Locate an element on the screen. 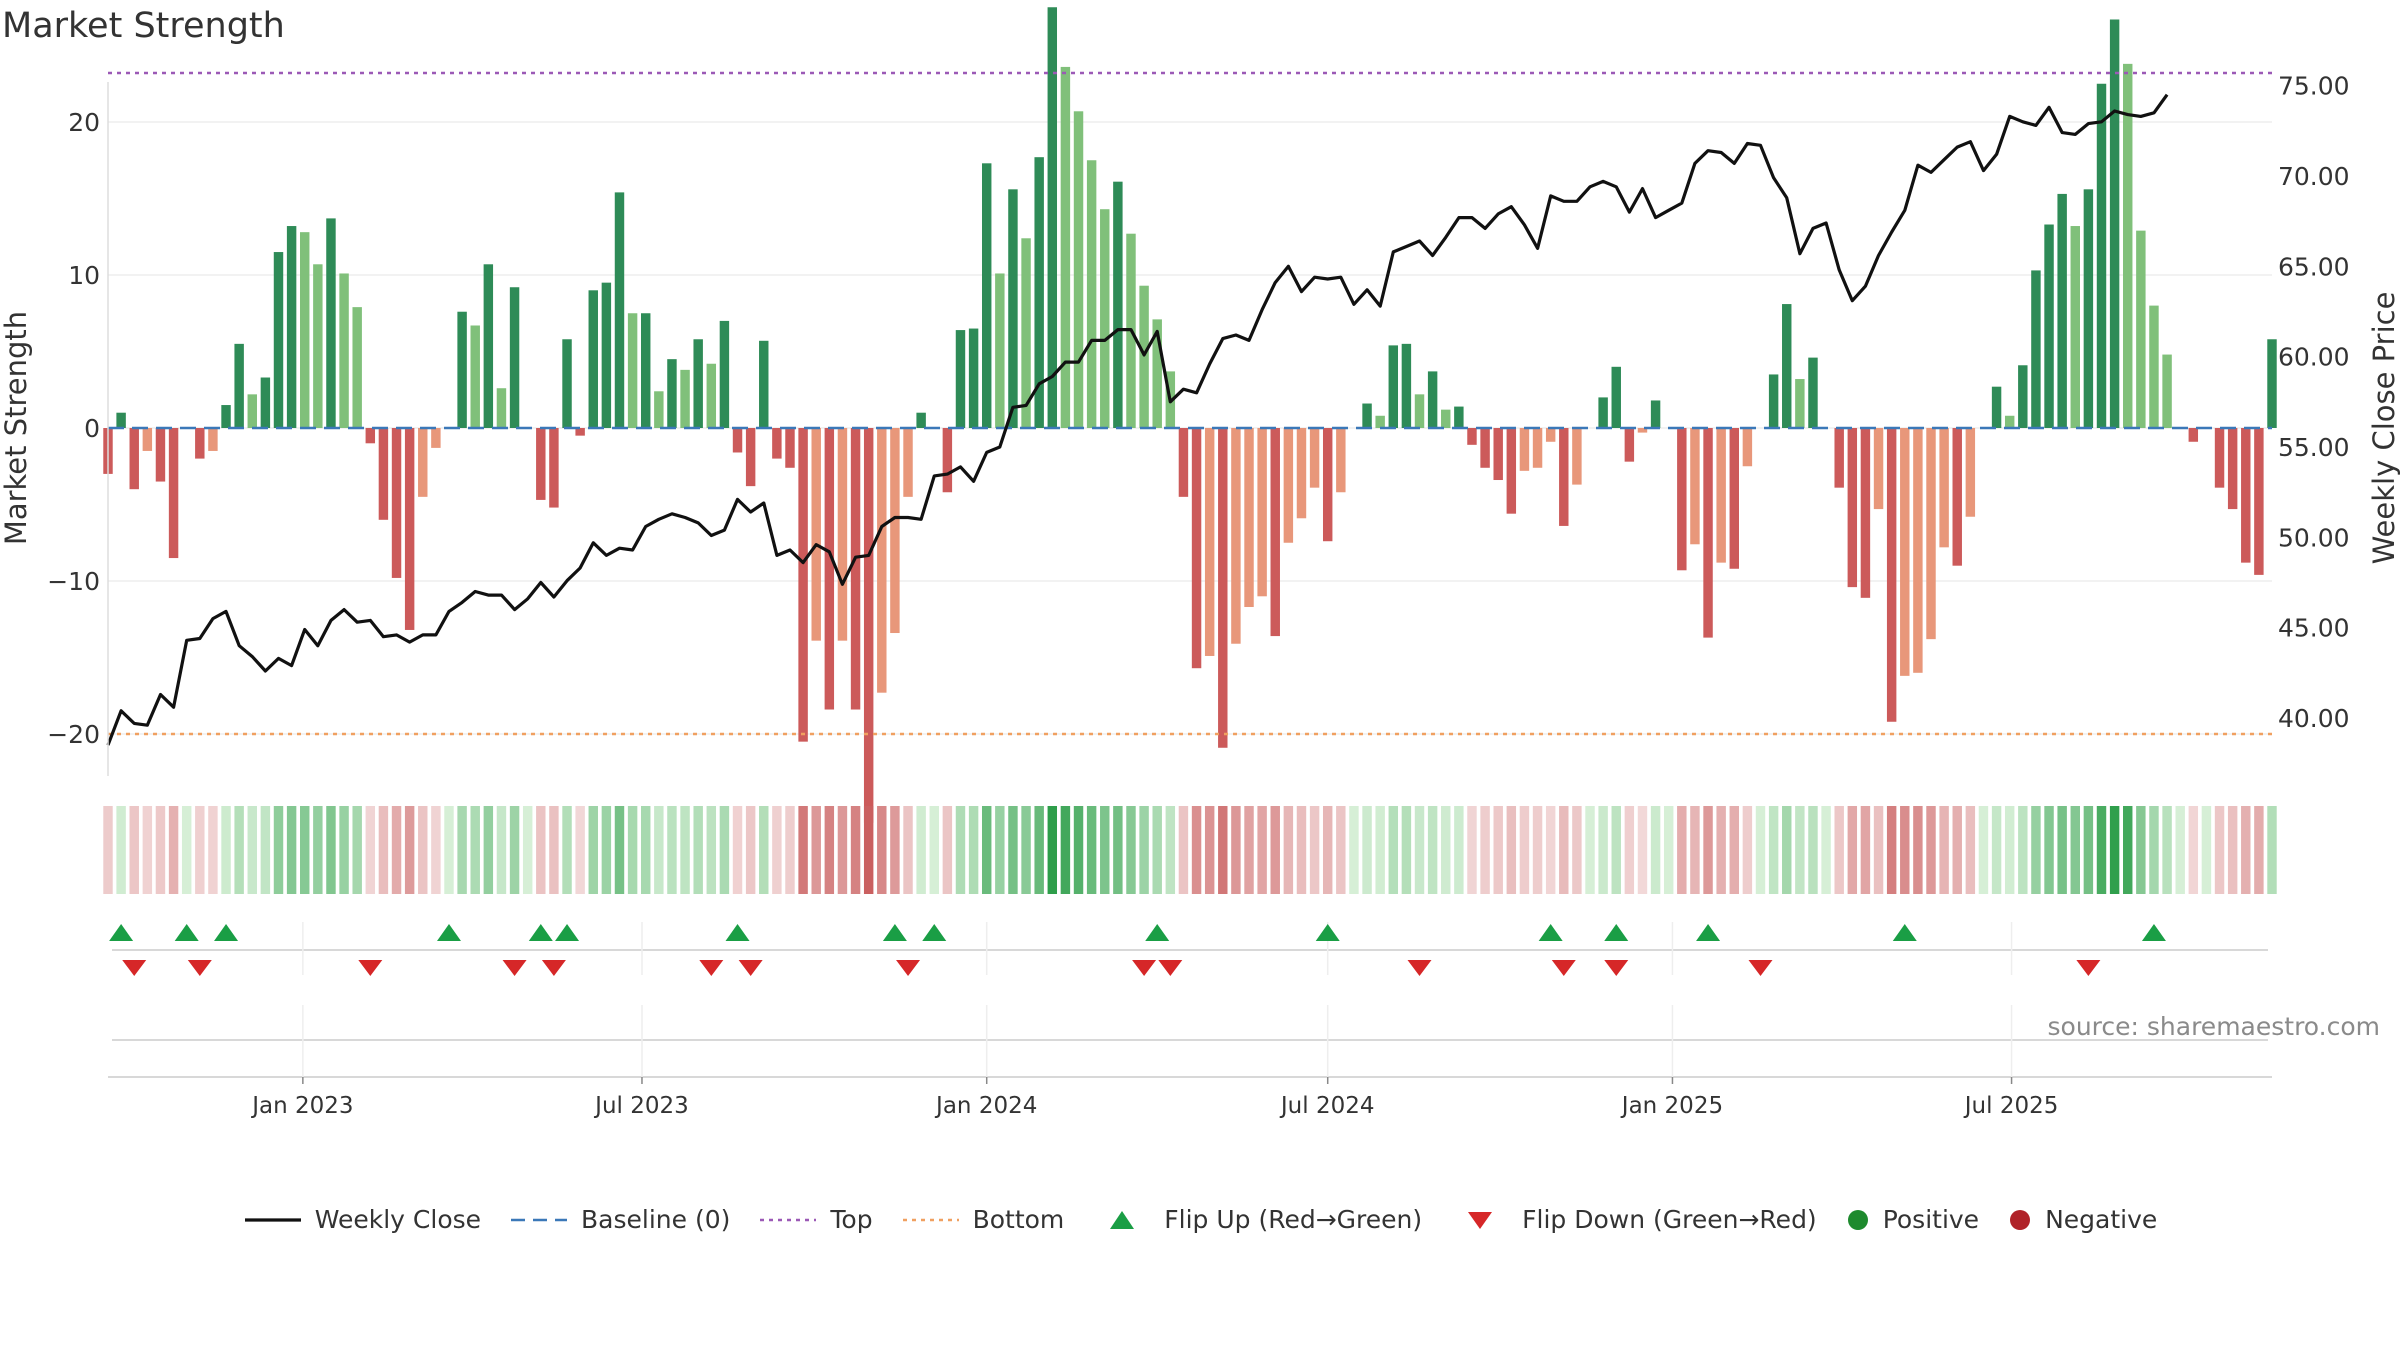  right-tick-label: 65.00 is located at coordinates (2314, 266).